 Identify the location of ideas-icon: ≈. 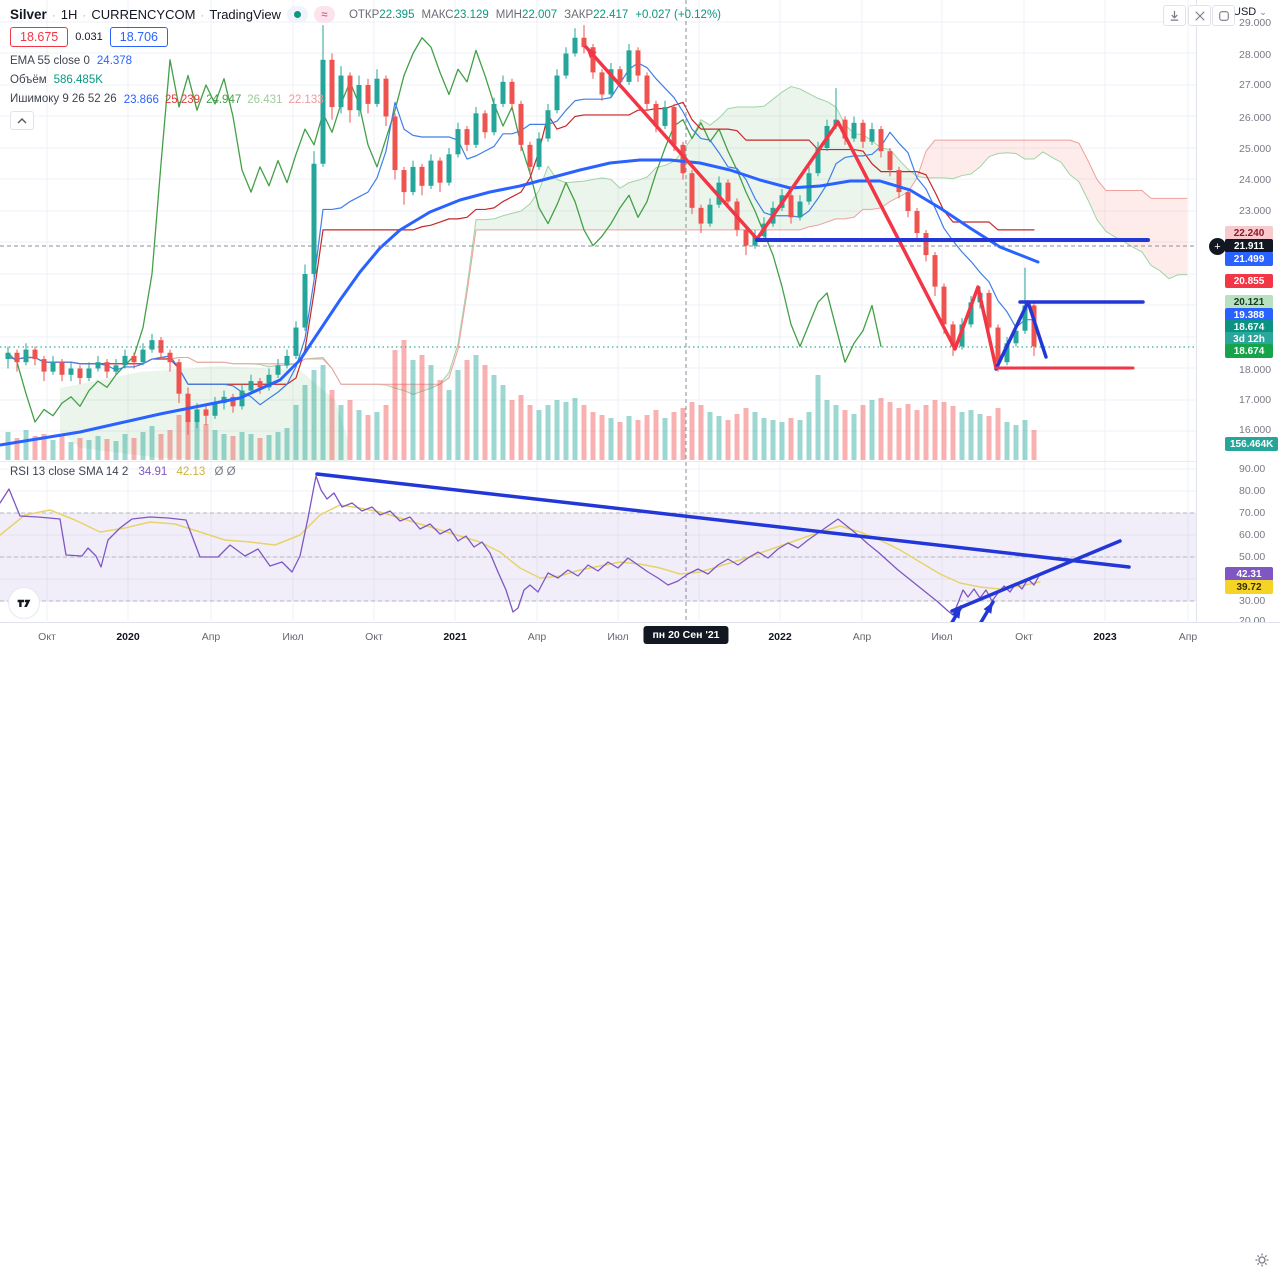
(324, 14).